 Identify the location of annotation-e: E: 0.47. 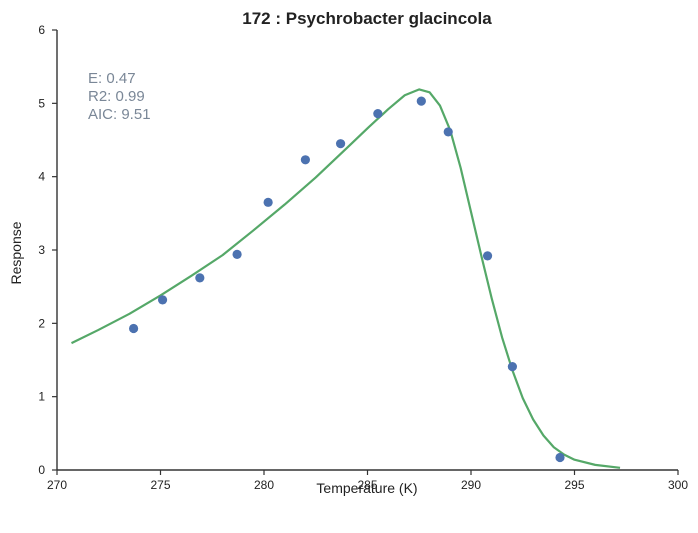
(112, 78).